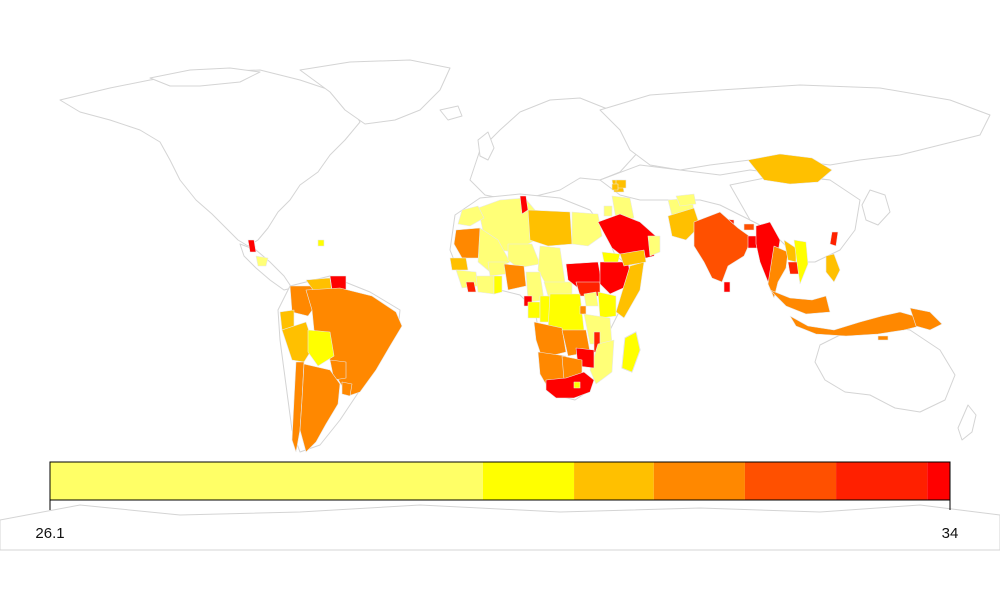 Image resolution: width=1000 pixels, height=600 pixels. Describe the element at coordinates (347, 389) in the screenshot. I see `region-uruguay` at that location.